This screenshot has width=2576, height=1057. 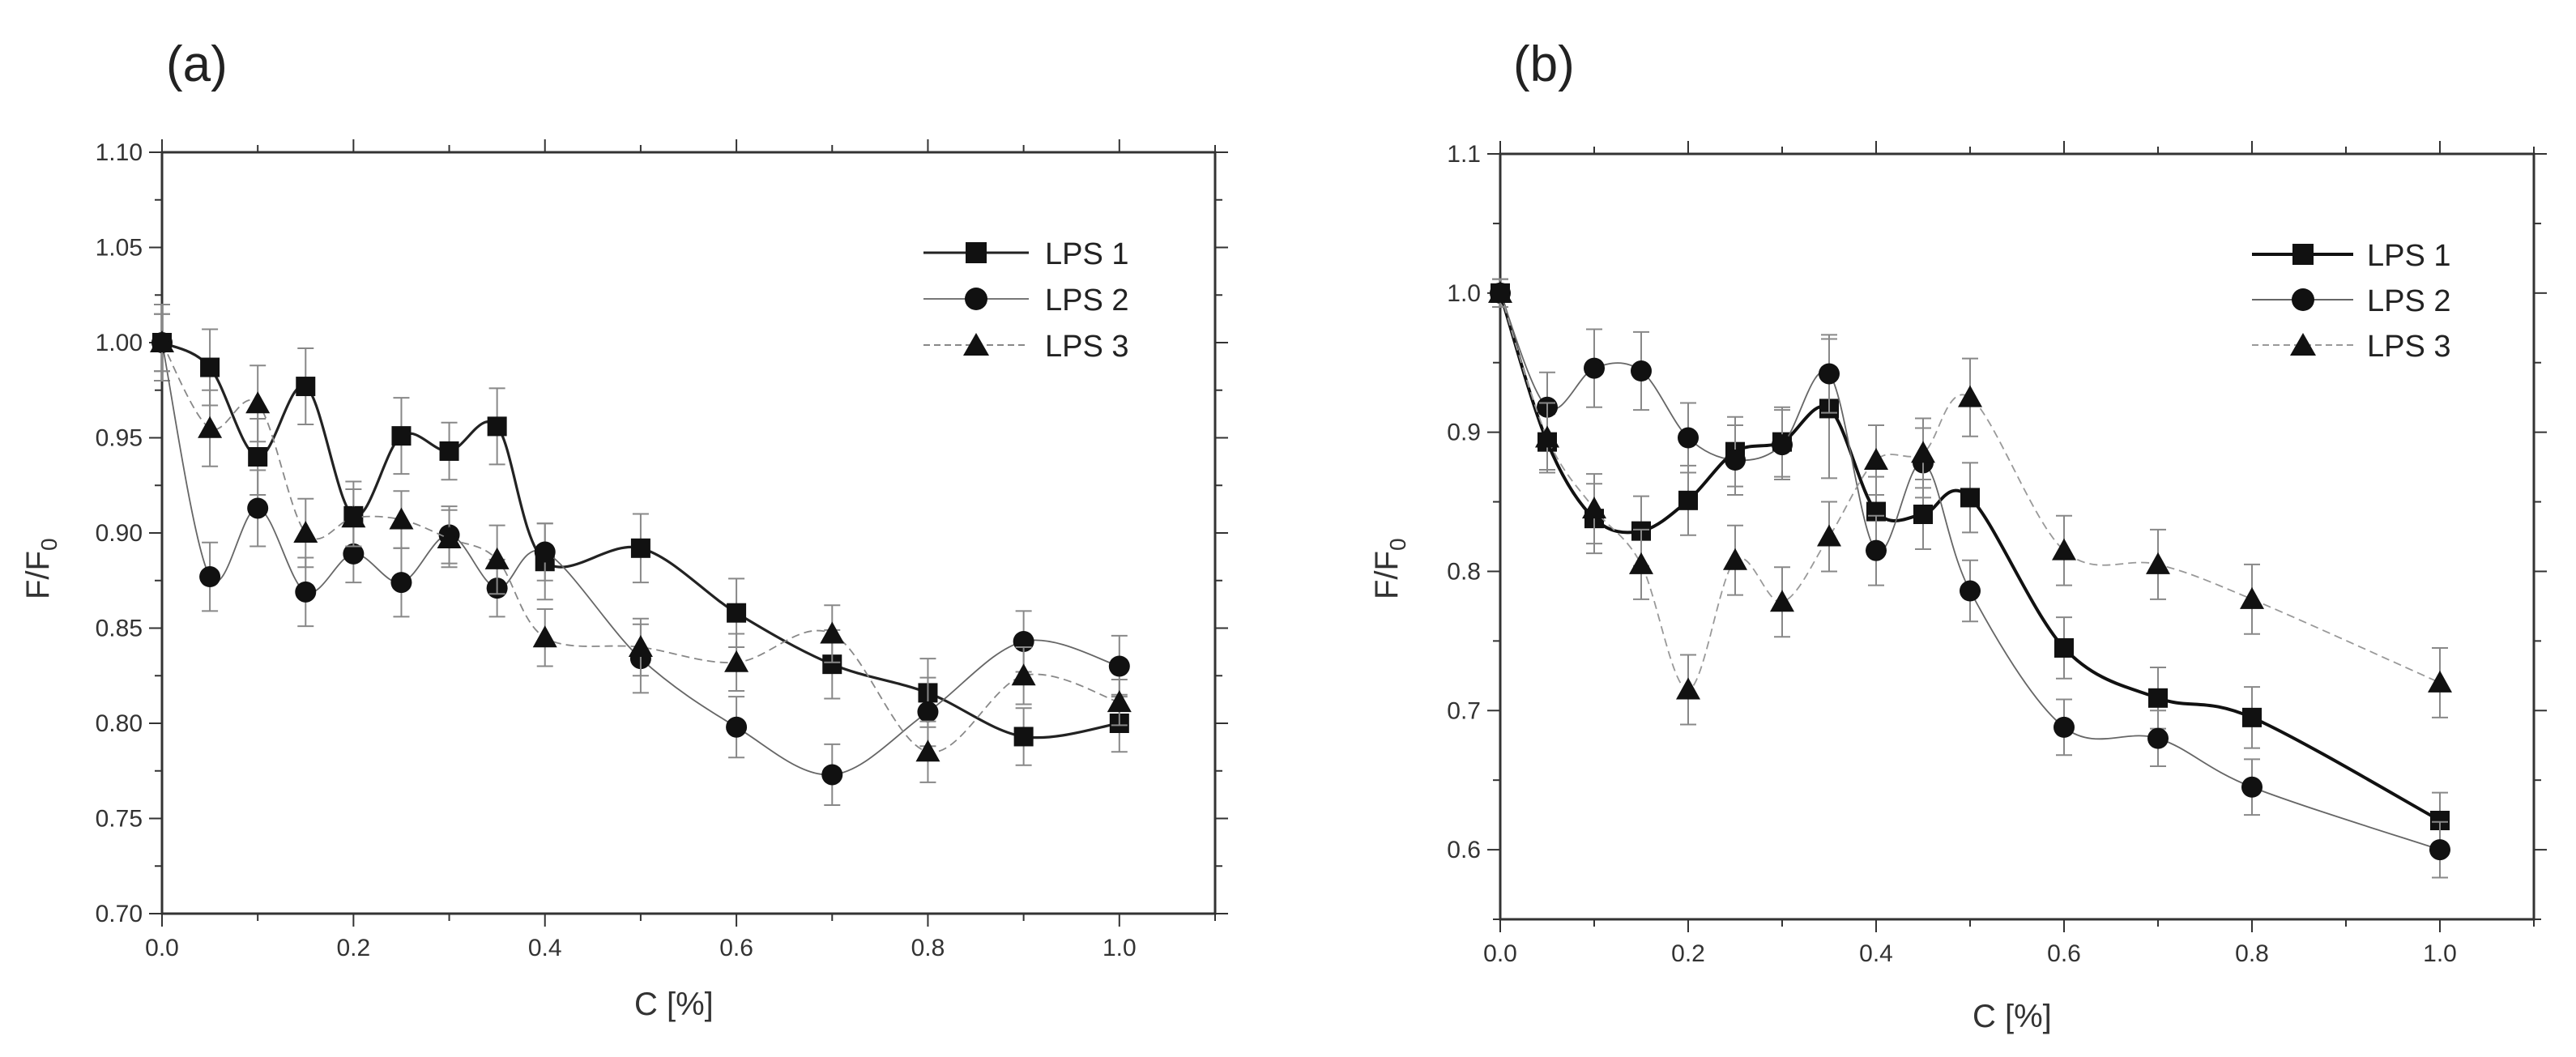 What do you see at coordinates (1876, 953) in the screenshot?
I see `x-tick-label: 0.4` at bounding box center [1876, 953].